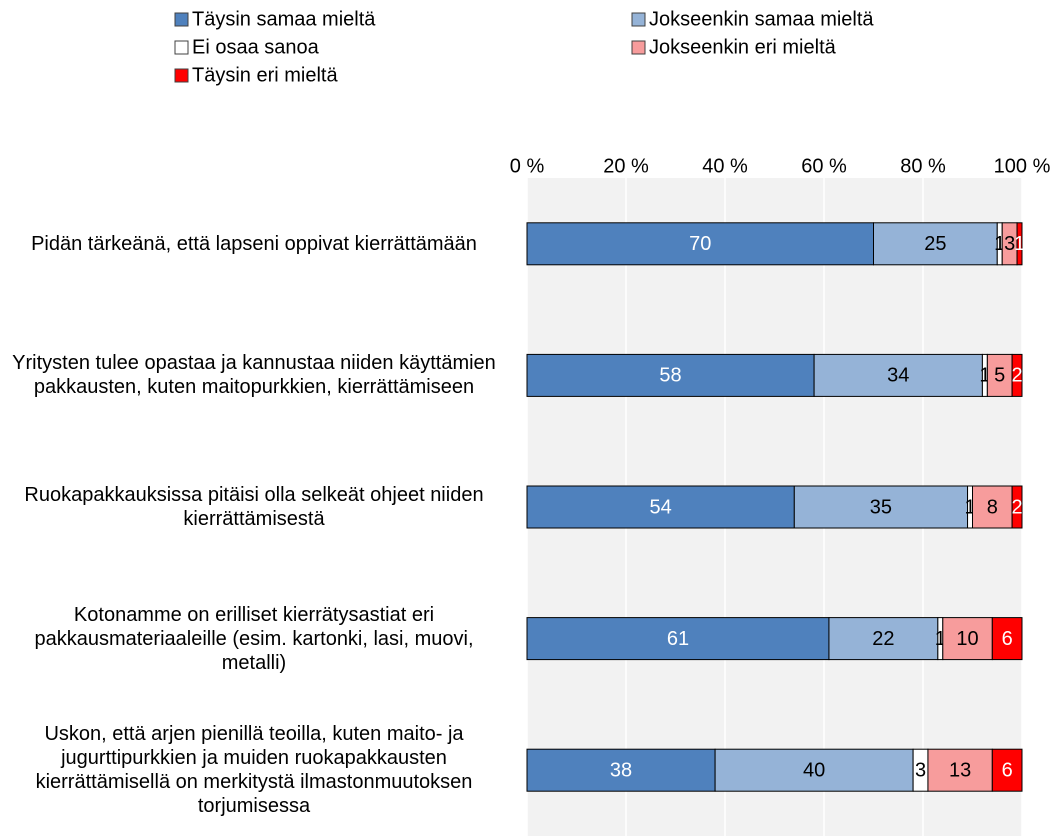 Image resolution: width=1061 pixels, height=836 pixels. I want to click on value-label: 40, so click(814, 770).